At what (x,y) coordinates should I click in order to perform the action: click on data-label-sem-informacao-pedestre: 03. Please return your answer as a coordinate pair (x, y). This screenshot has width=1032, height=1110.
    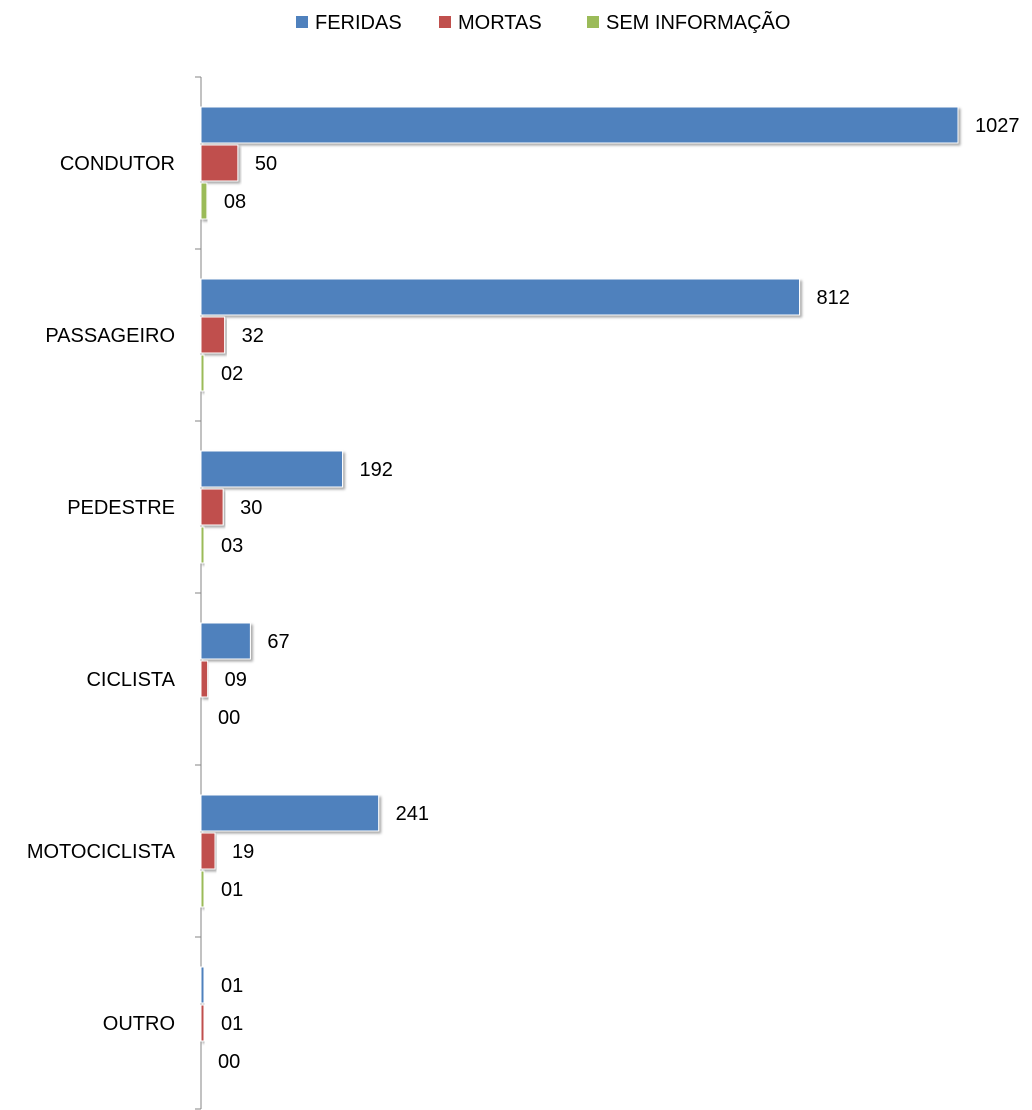
    Looking at the image, I should click on (232, 546).